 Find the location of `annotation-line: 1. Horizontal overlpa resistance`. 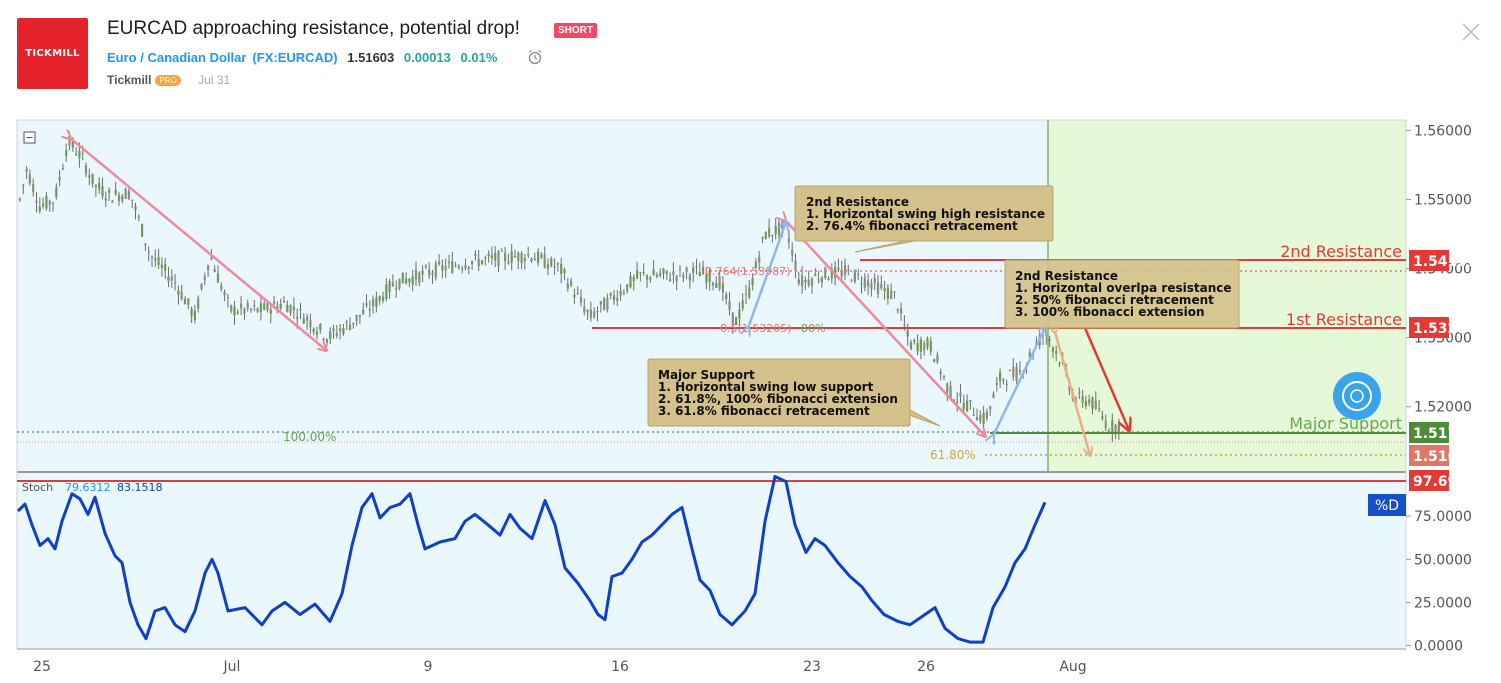

annotation-line: 1. Horizontal overlpa resistance is located at coordinates (1123, 288).